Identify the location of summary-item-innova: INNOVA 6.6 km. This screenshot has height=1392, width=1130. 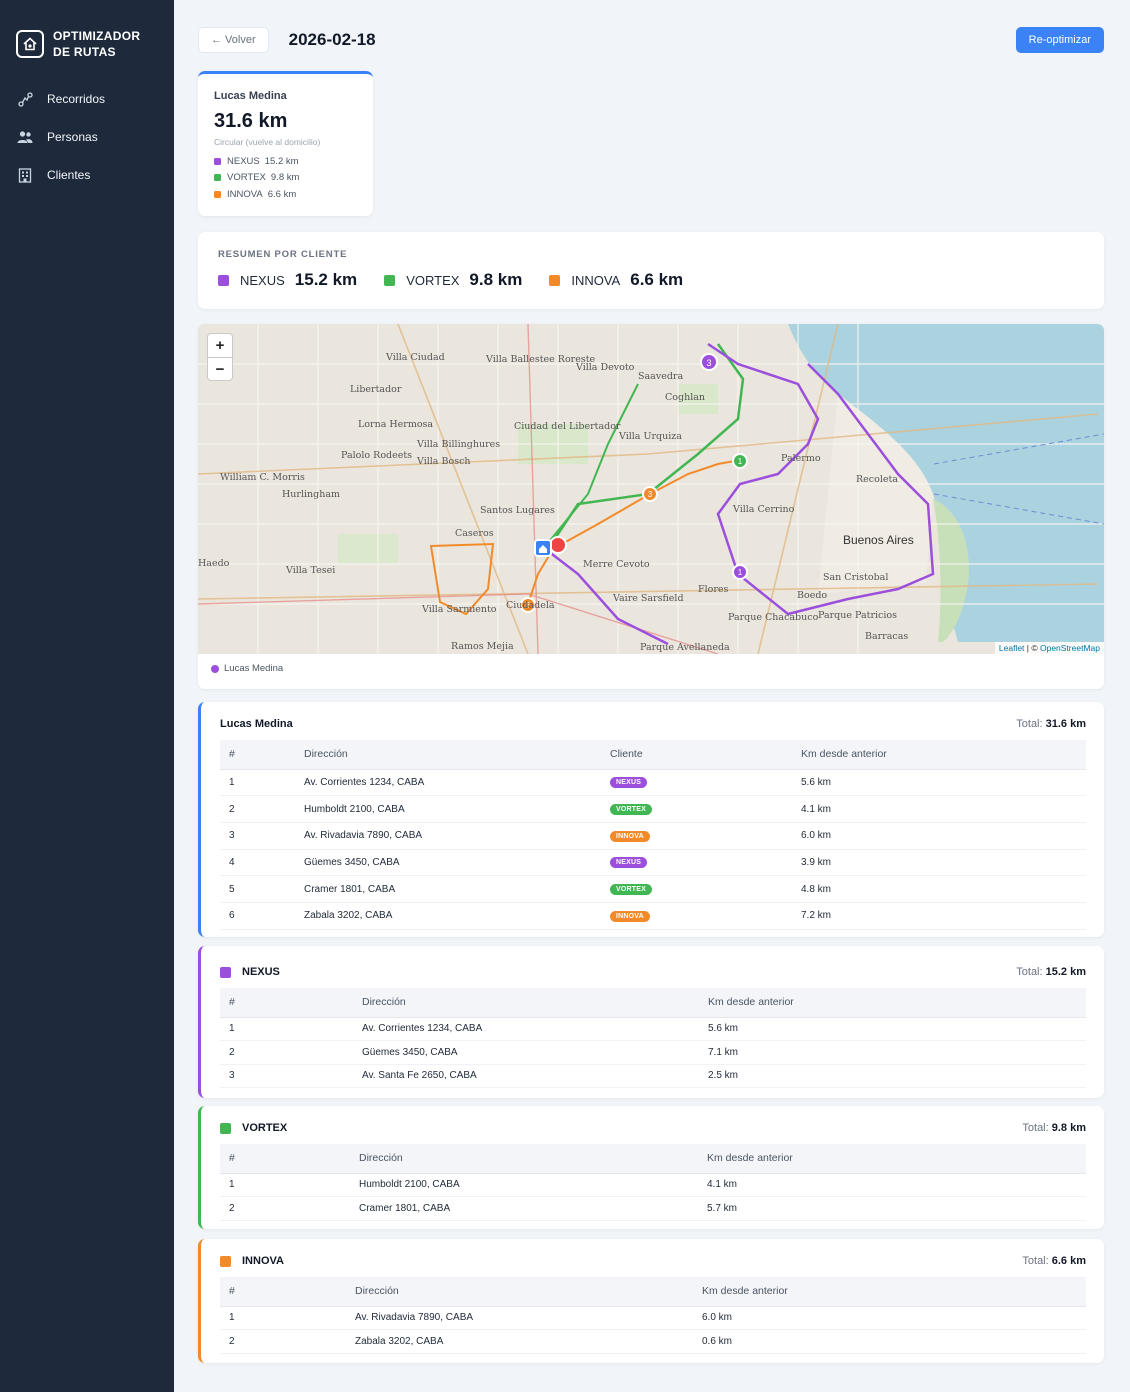
(616, 280).